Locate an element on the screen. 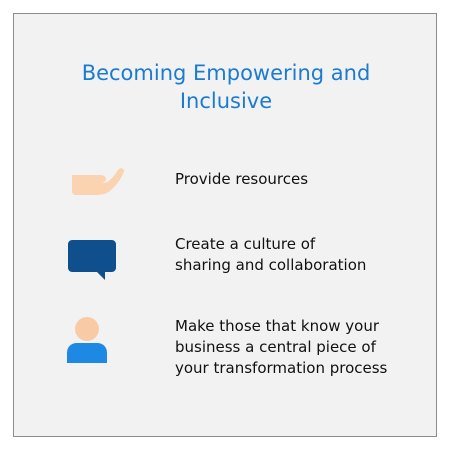 This screenshot has height=450, width=450. list-item-3-line-2: business a central piece of is located at coordinates (275, 347).